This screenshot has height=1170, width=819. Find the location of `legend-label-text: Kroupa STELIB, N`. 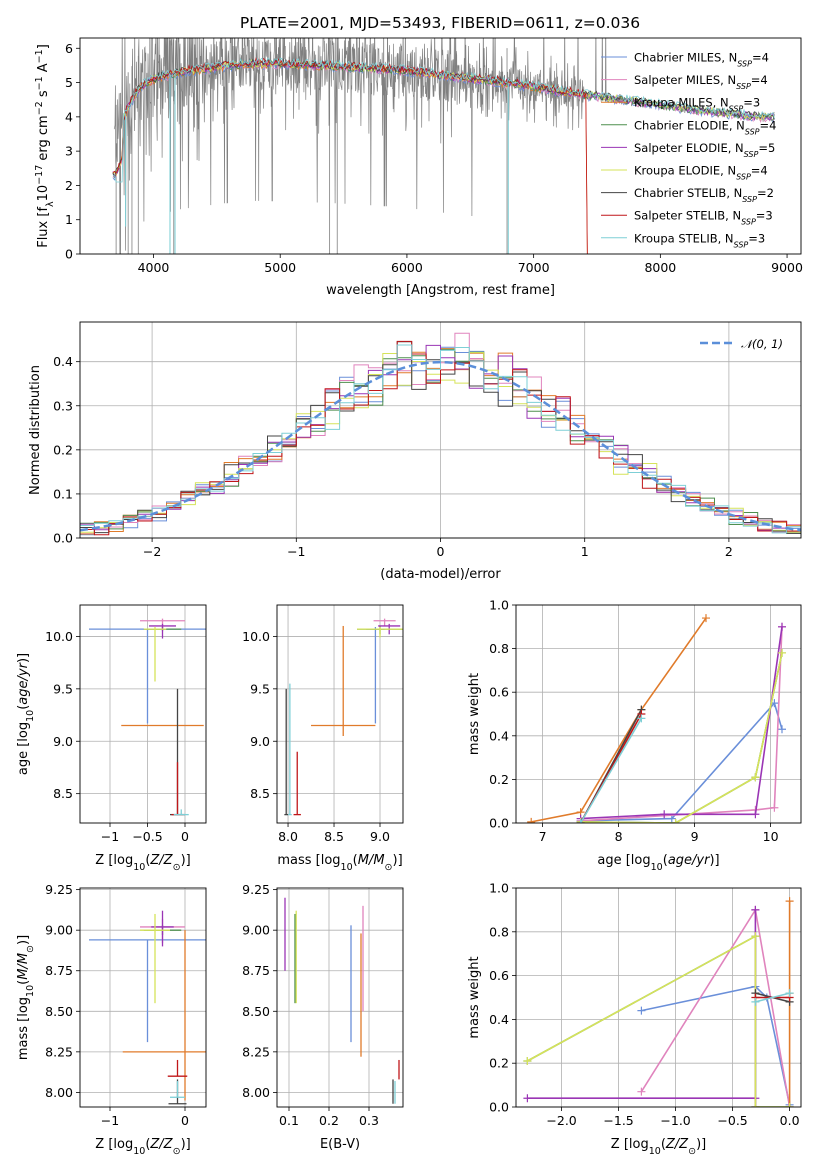

legend-label-text: Kroupa STELIB, N is located at coordinates (684, 238).